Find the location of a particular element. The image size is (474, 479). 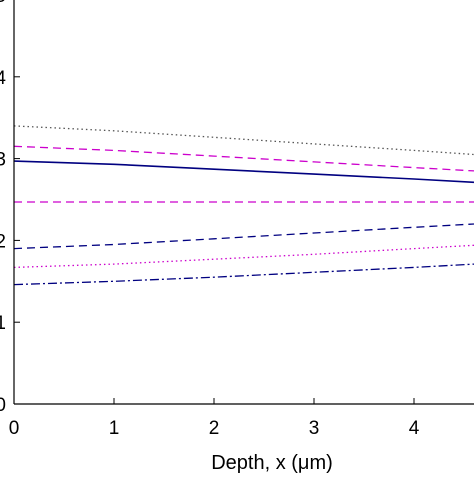

y-tick-label-5: 5 is located at coordinates (3, 3).